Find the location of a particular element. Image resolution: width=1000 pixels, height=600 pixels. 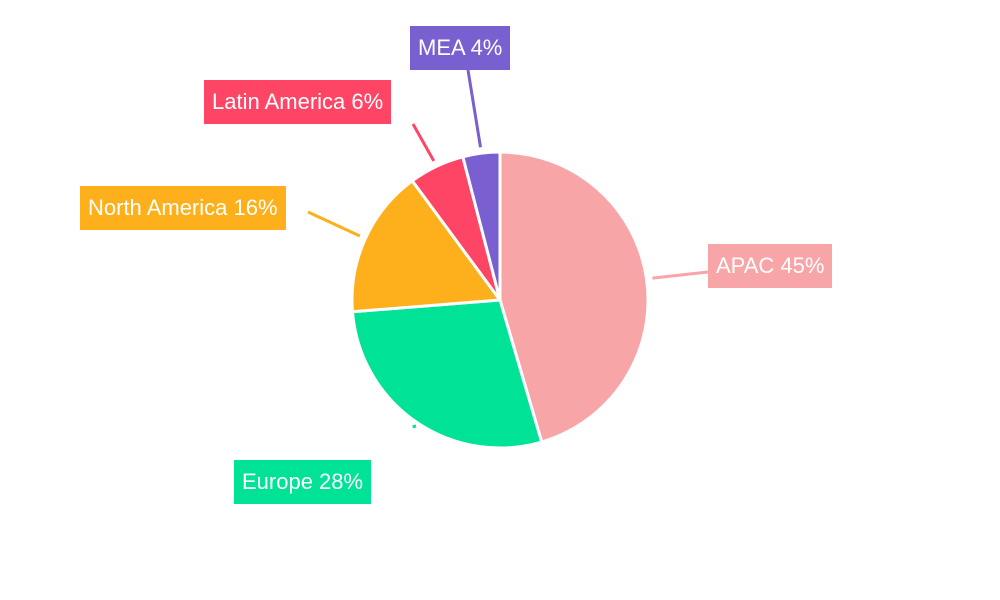

label-latin-america: Latin America 6% is located at coordinates (298, 102).